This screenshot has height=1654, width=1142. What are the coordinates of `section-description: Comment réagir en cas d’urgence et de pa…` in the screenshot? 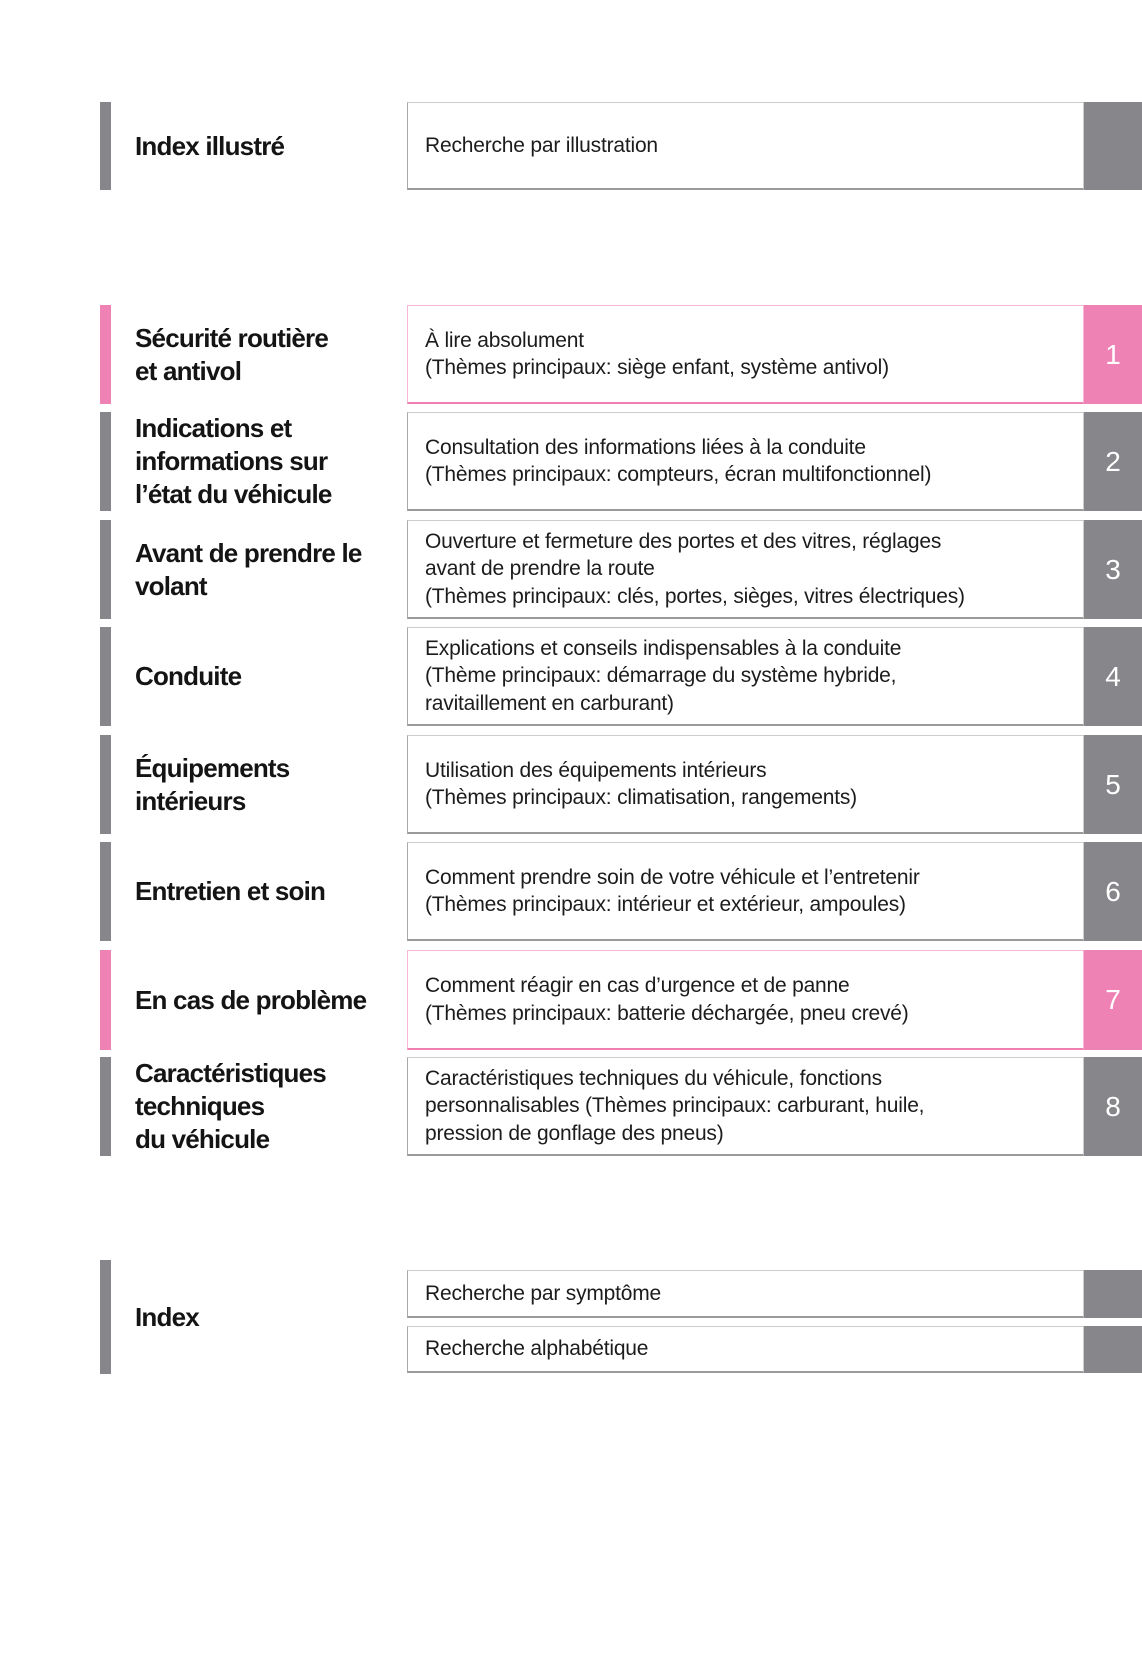 It's located at (667, 999).